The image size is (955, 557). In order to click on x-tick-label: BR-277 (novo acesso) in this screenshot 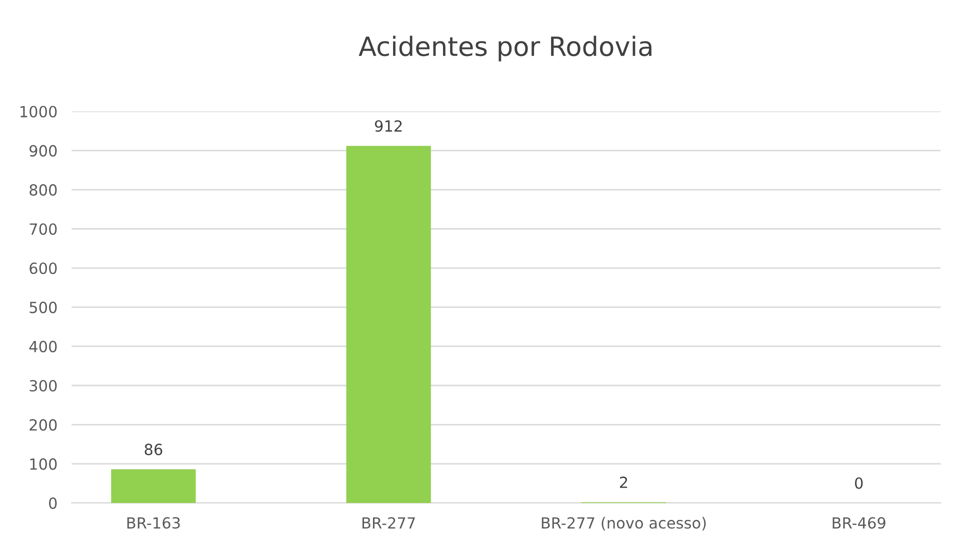, I will do `click(624, 523)`.